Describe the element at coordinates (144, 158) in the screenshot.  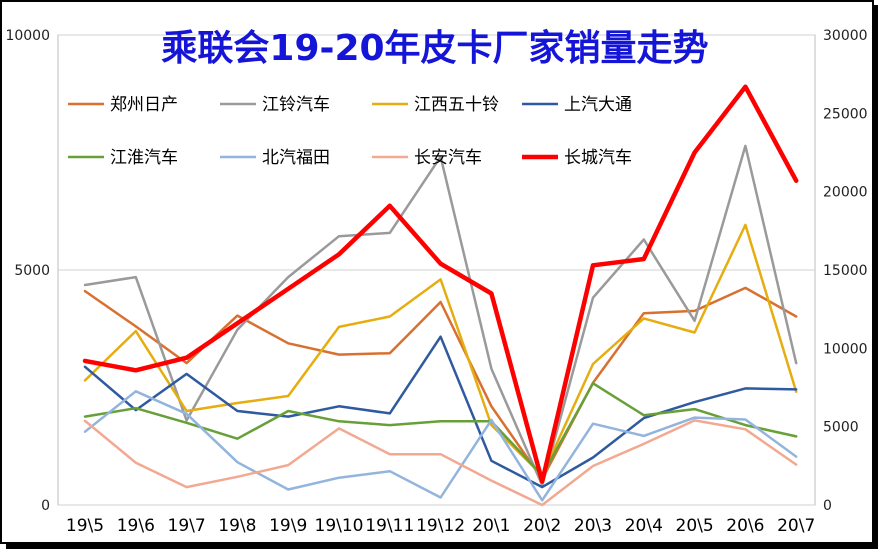
I see `legend-label: 江淮汽车` at that location.